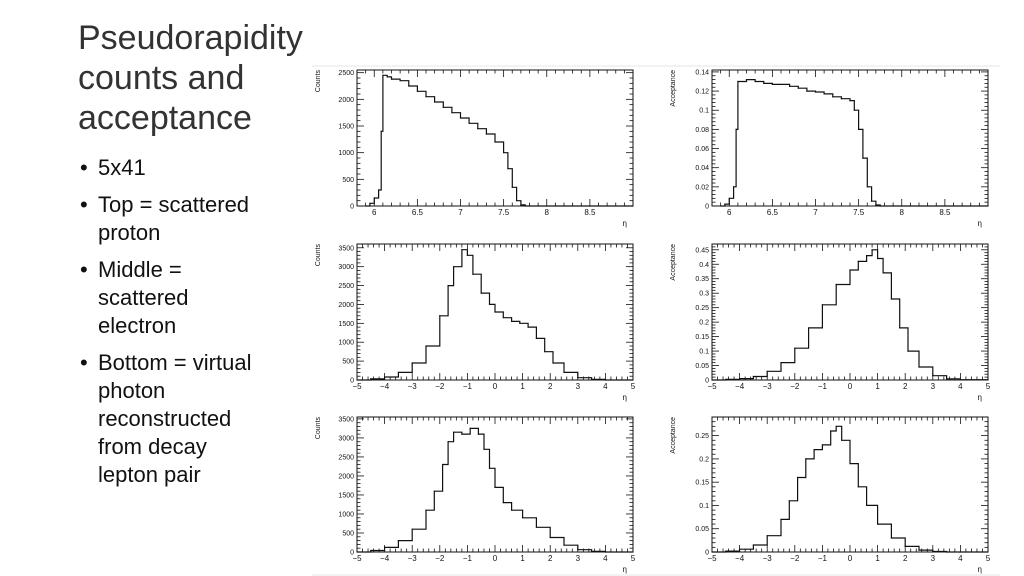 The width and height of the screenshot is (1024, 576). I want to click on x-tick-label: 8, so click(547, 212).